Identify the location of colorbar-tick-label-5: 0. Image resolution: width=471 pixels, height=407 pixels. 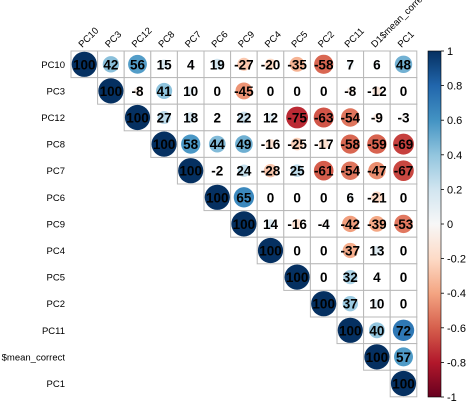
(450, 225).